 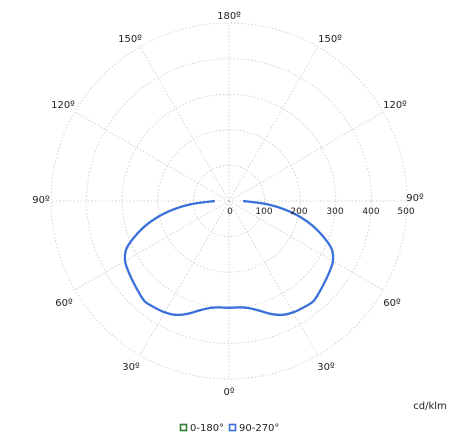 I want to click on legend-item-90-270: 90-270°, so click(x=253, y=428).